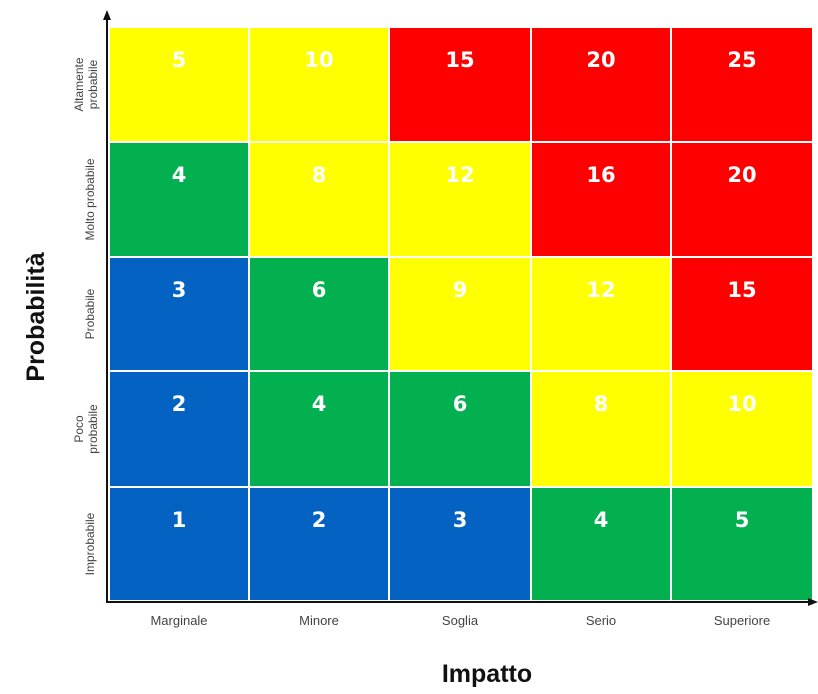  I want to click on y-tick-label: Improbabile, so click(90, 543).